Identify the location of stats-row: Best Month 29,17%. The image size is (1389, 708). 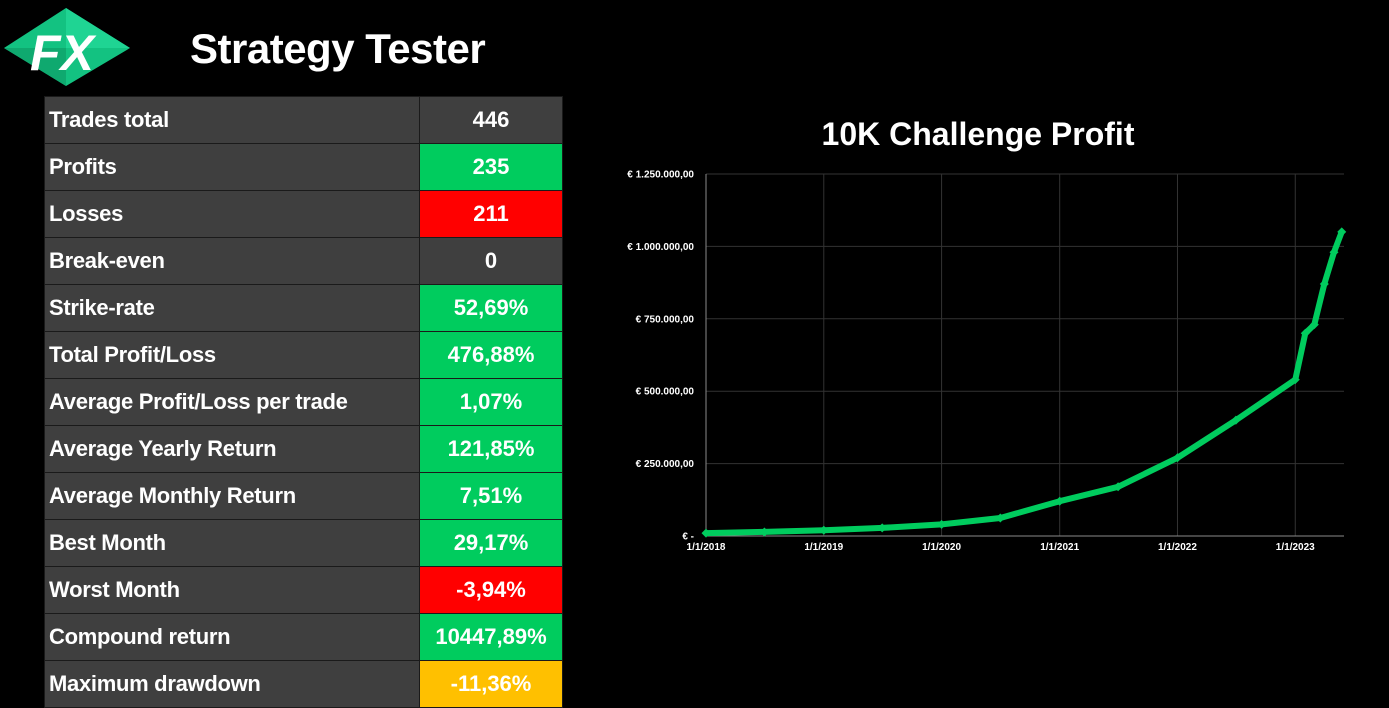
(303, 543).